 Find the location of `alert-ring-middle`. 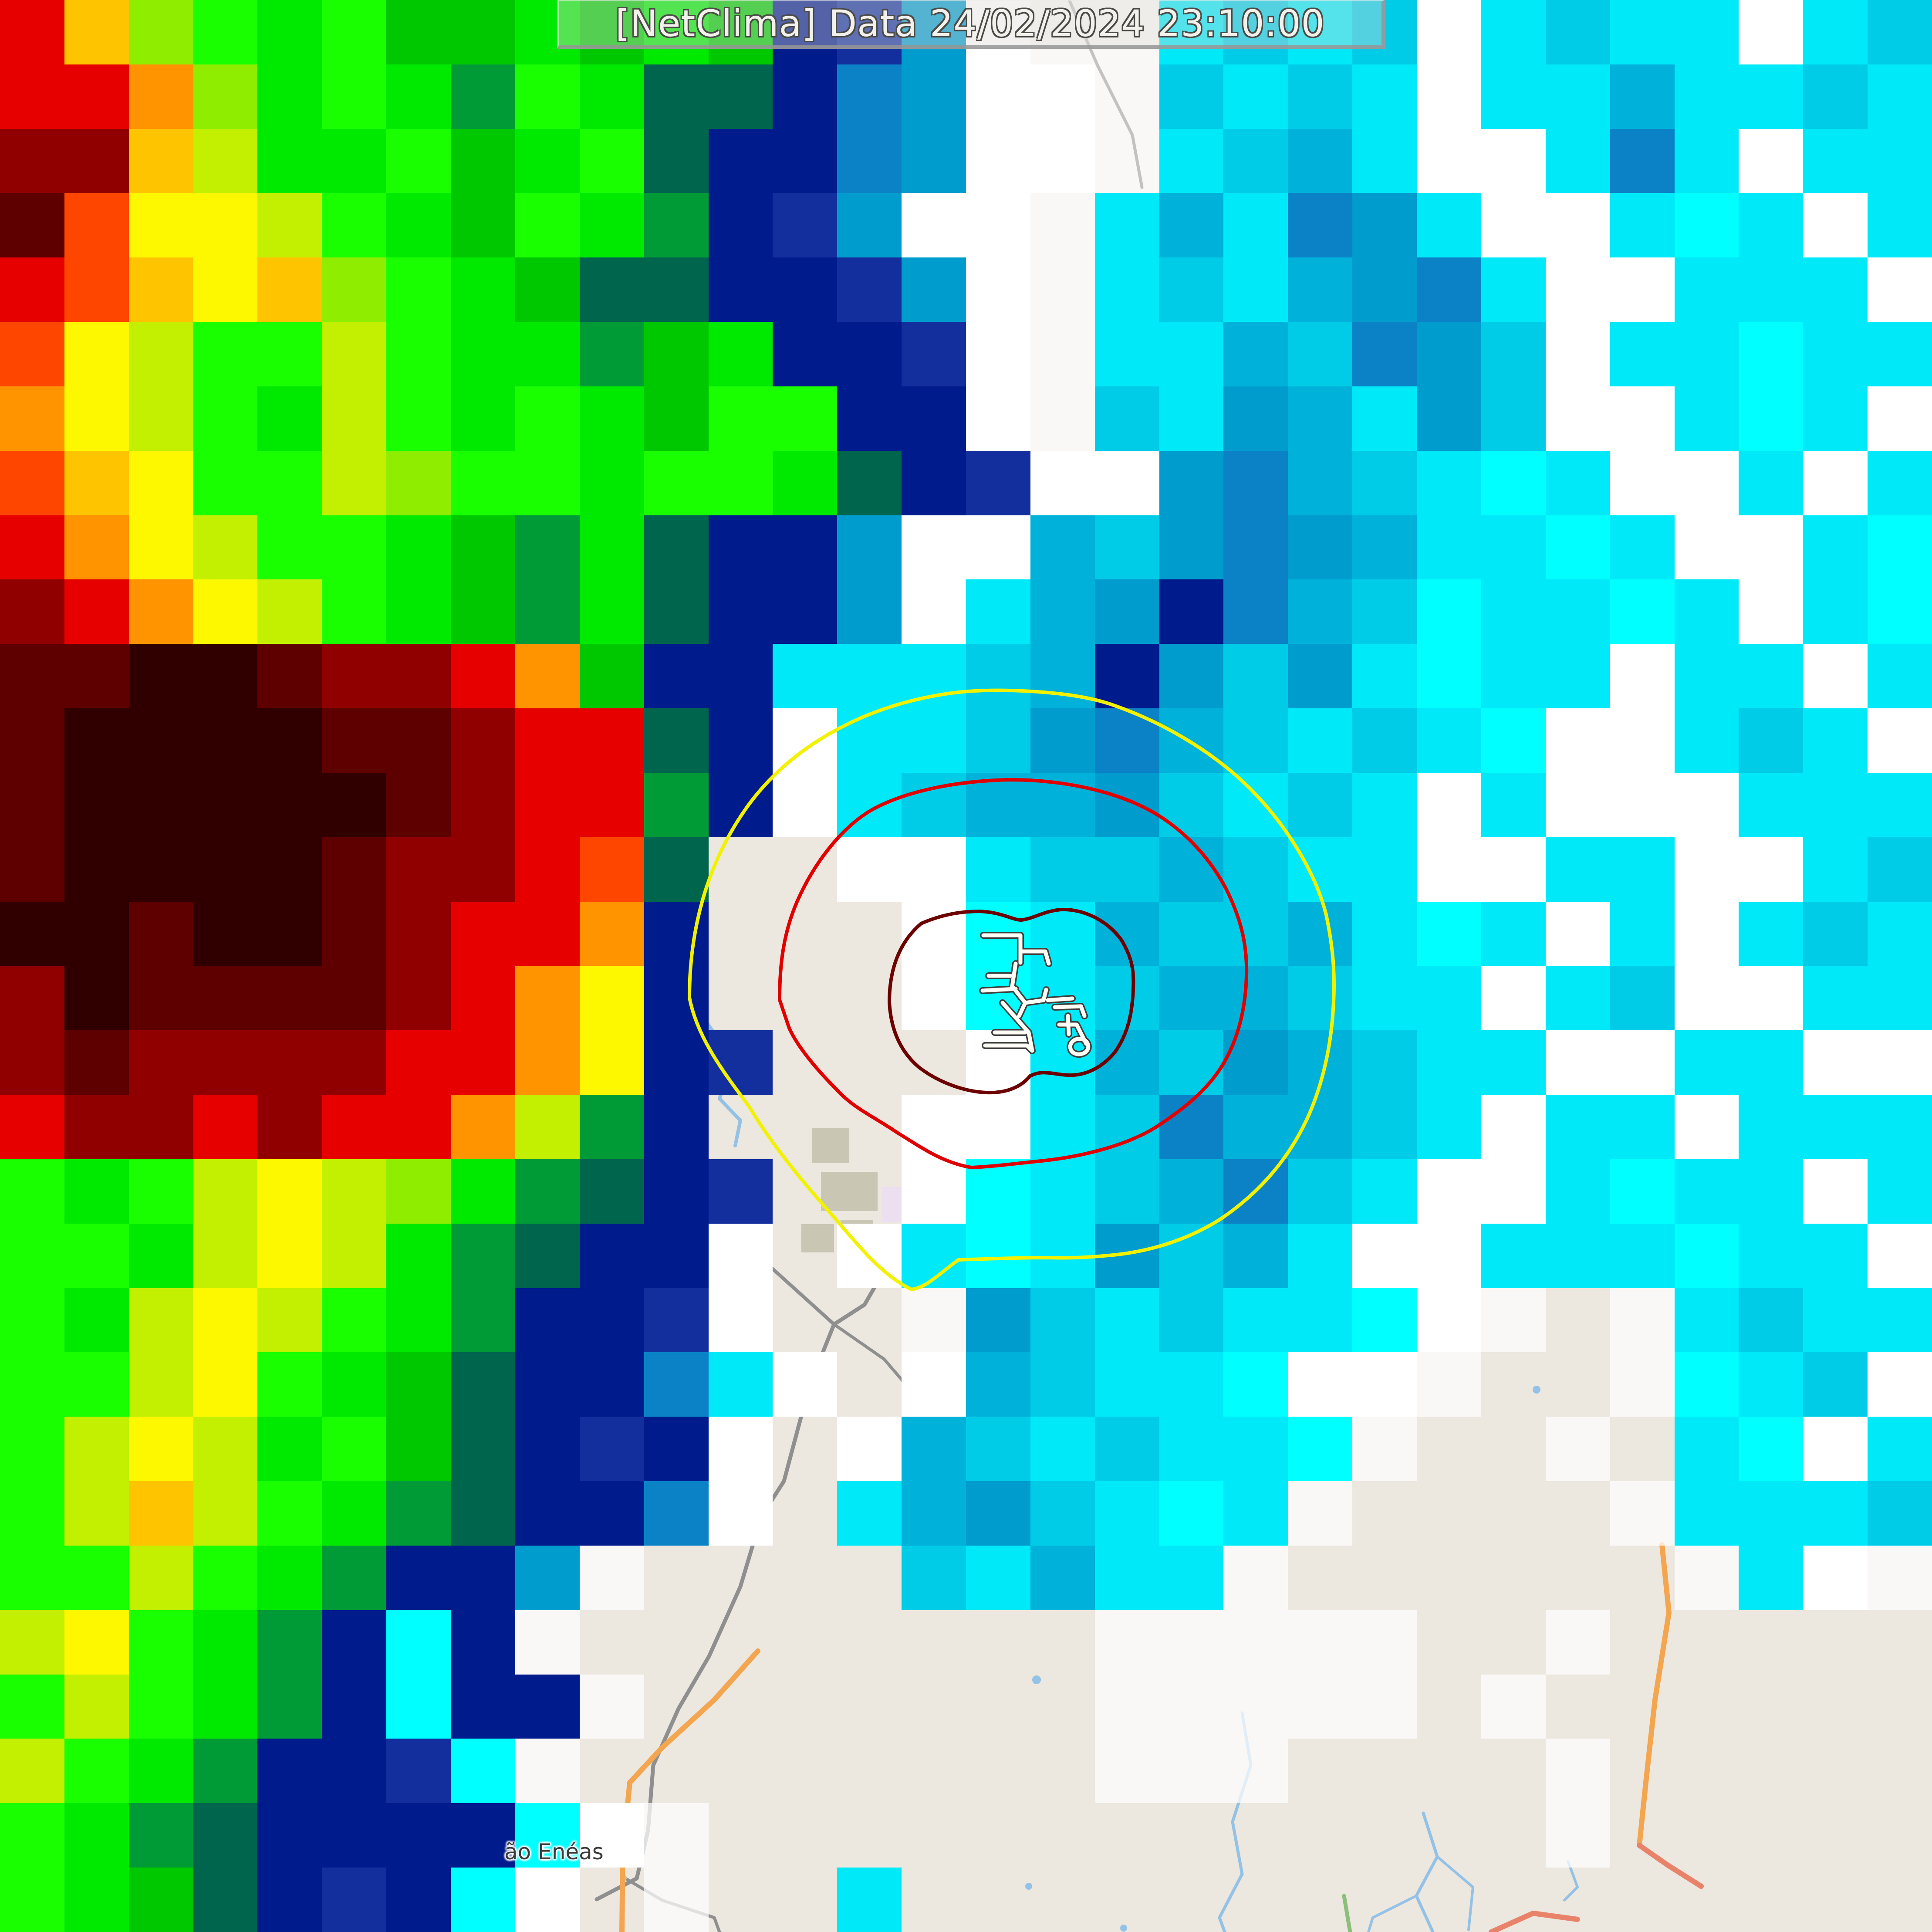

alert-ring-middle is located at coordinates (1013, 973).